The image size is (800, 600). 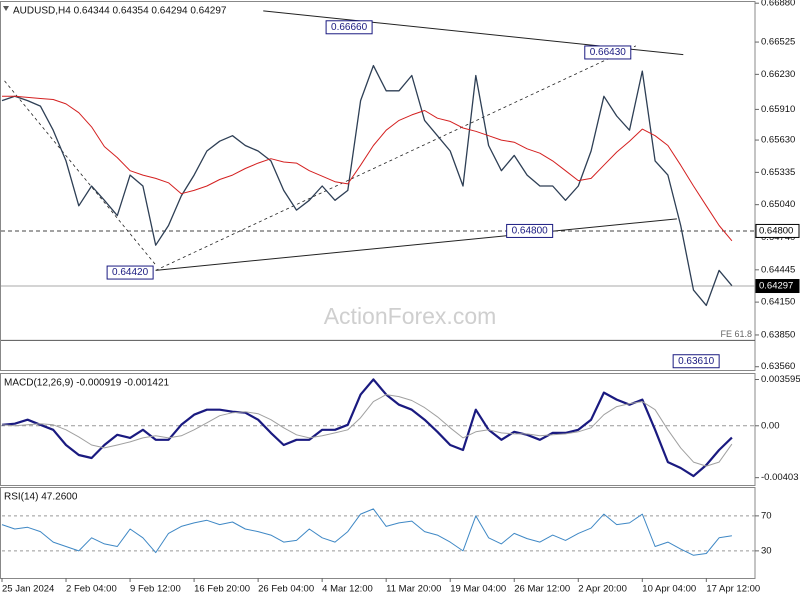 I want to click on pane-frame, so click(x=378, y=533).